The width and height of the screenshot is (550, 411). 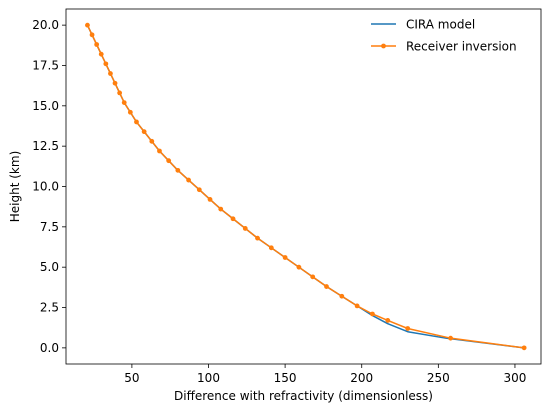 I want to click on x-tick-label: 100, so click(x=208, y=378).